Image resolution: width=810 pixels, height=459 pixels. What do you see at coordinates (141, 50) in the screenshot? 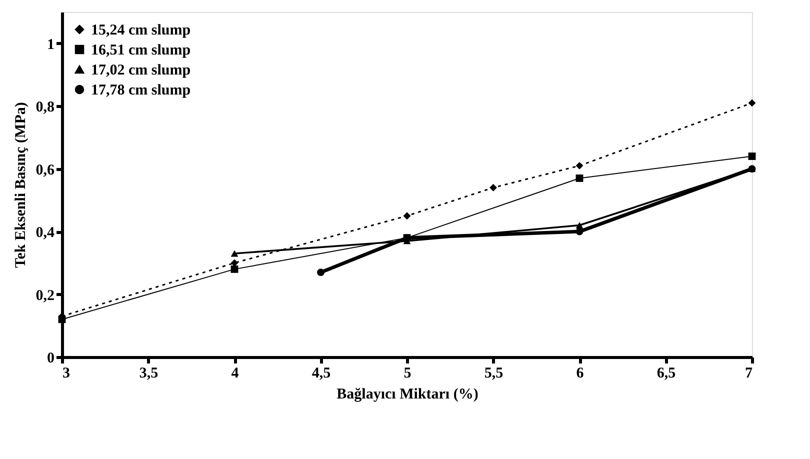
I see `legend-label: 16,51 cm slump` at bounding box center [141, 50].